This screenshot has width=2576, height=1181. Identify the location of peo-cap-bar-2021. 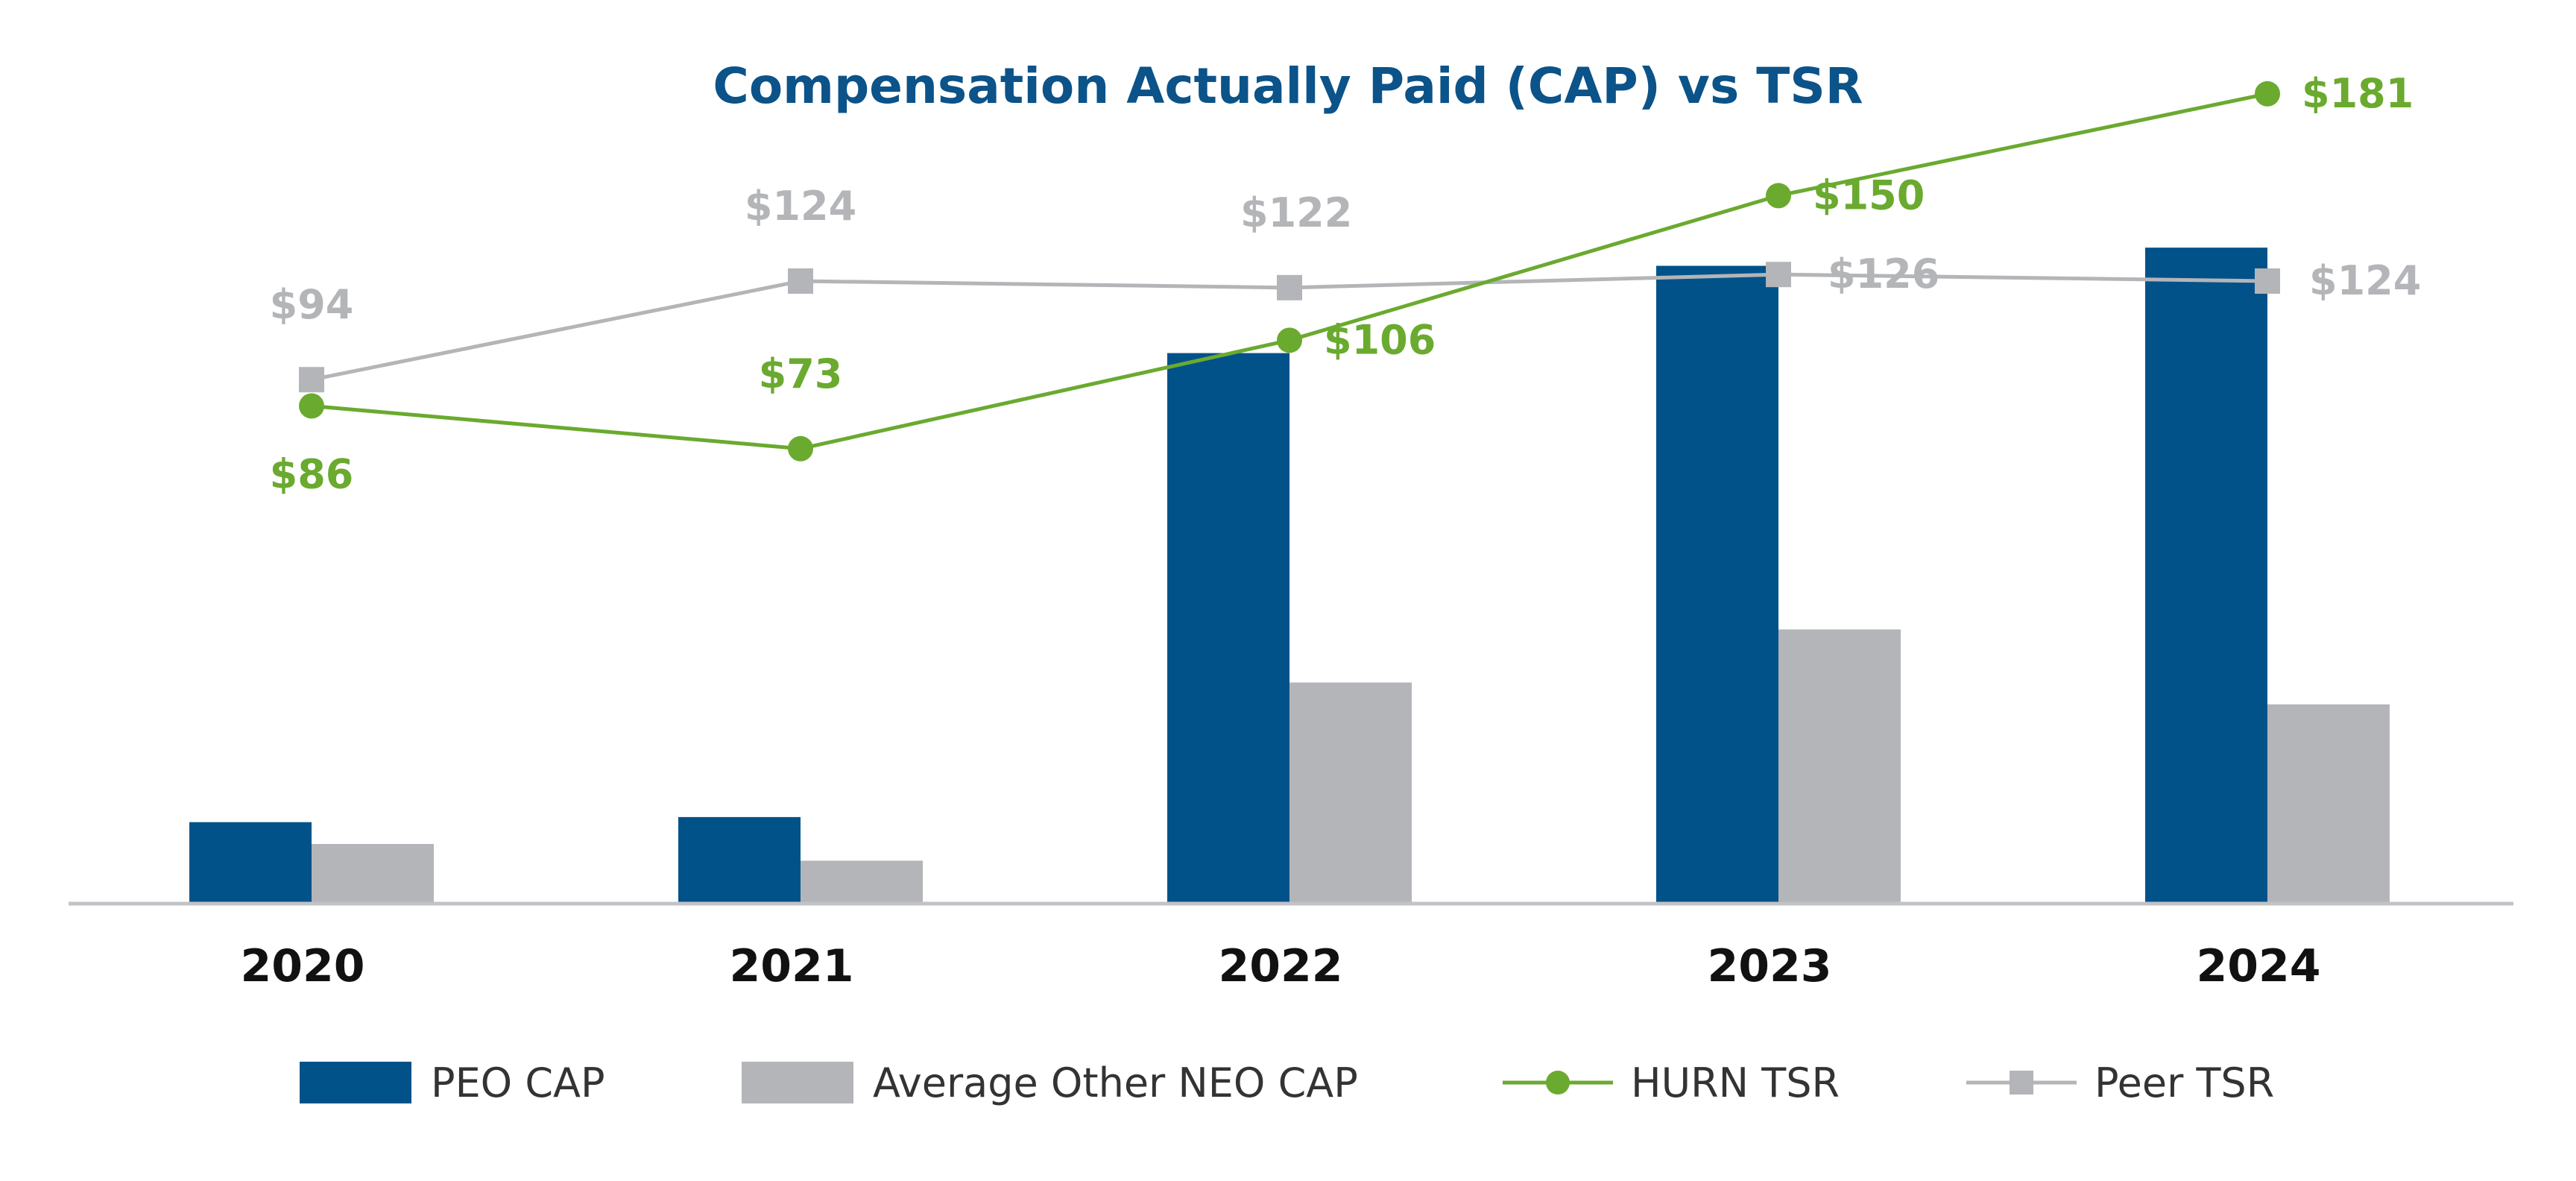
(739, 859).